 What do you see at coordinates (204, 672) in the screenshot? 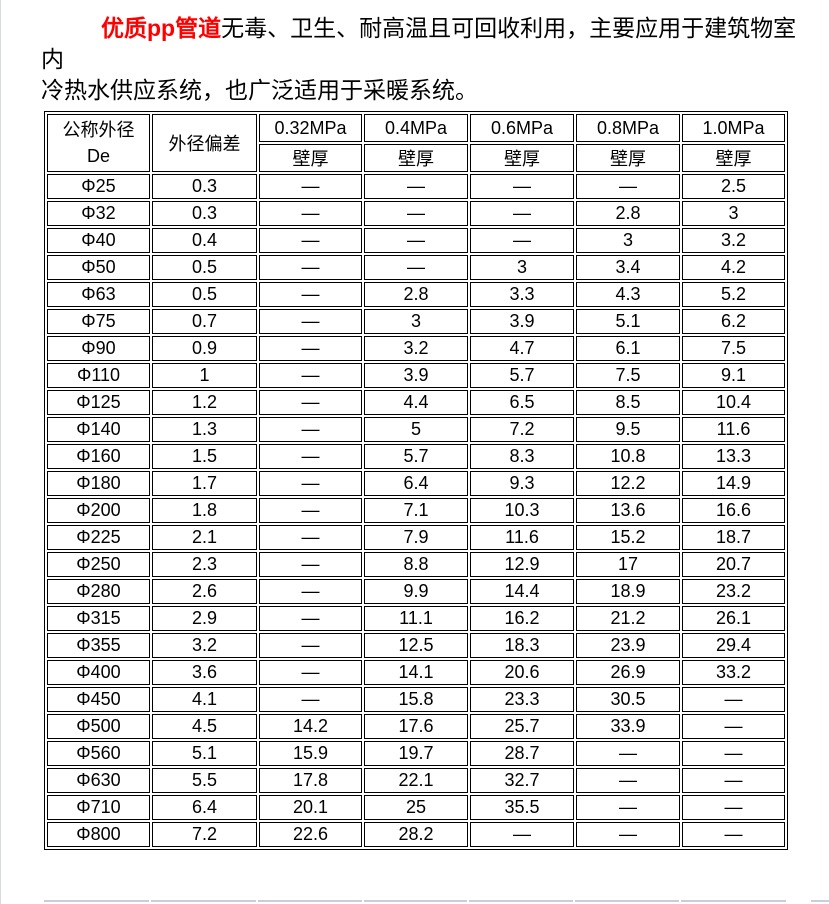
I see `deviation-cell: 3.6` at bounding box center [204, 672].